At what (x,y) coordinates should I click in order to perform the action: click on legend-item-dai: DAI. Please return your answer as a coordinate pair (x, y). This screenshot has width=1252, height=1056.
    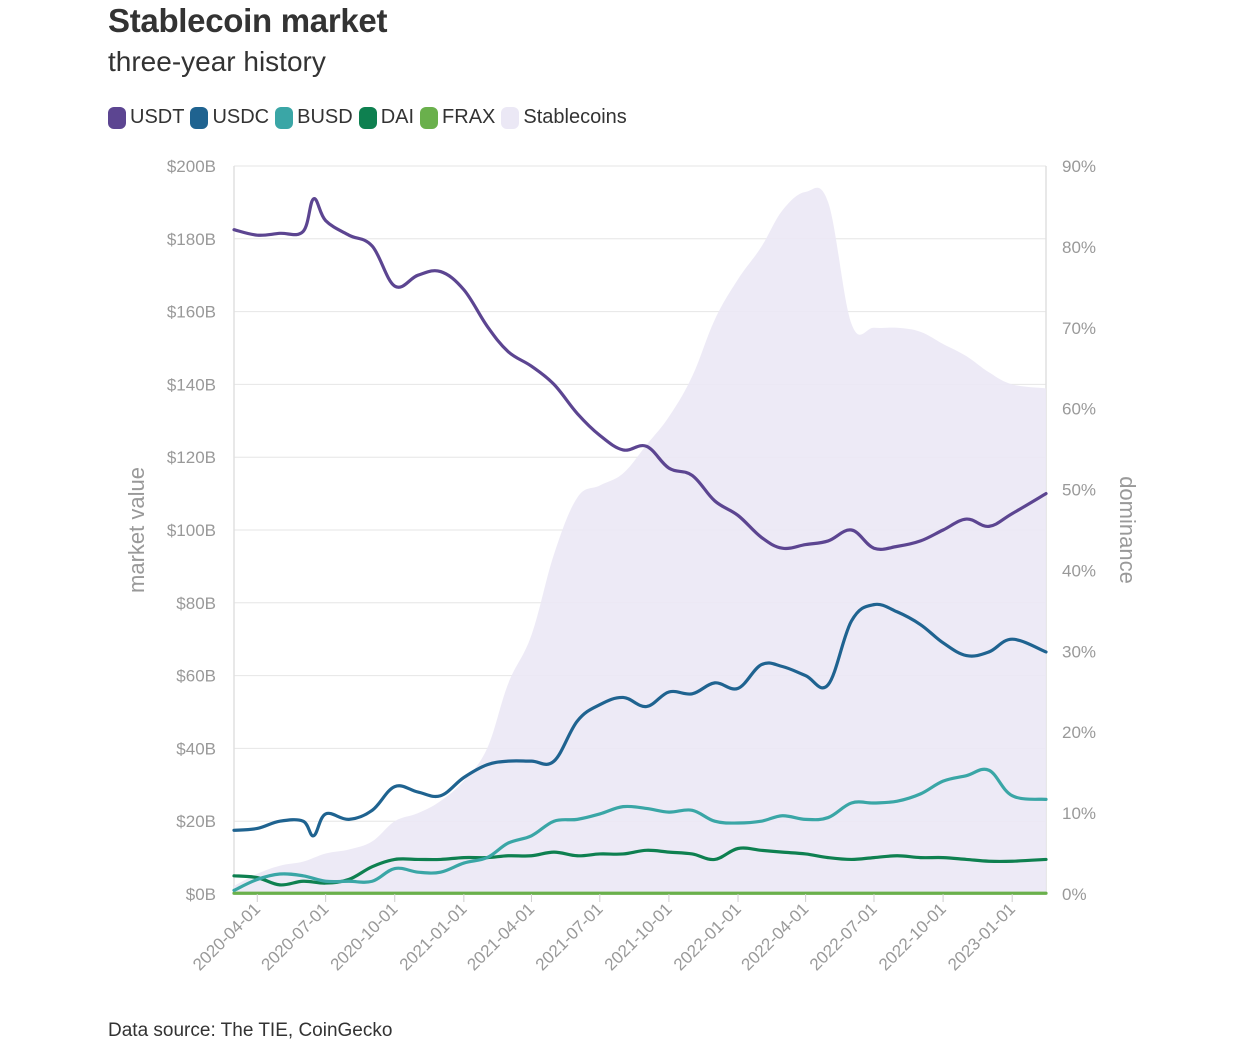
    Looking at the image, I should click on (386, 117).